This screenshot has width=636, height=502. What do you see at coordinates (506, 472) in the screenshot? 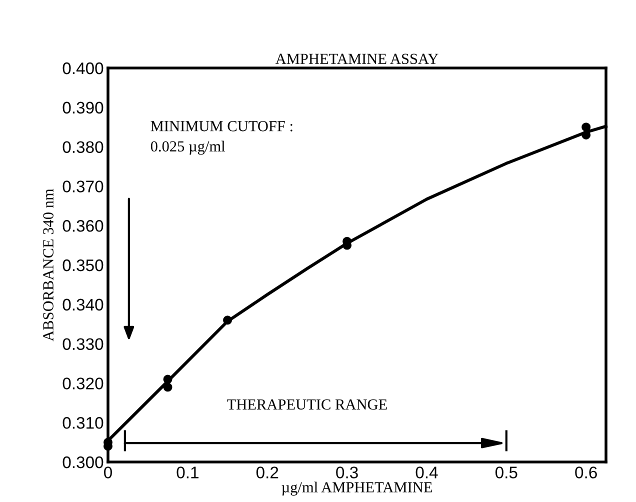
I see `x-tick-label: 0.5` at bounding box center [506, 472].